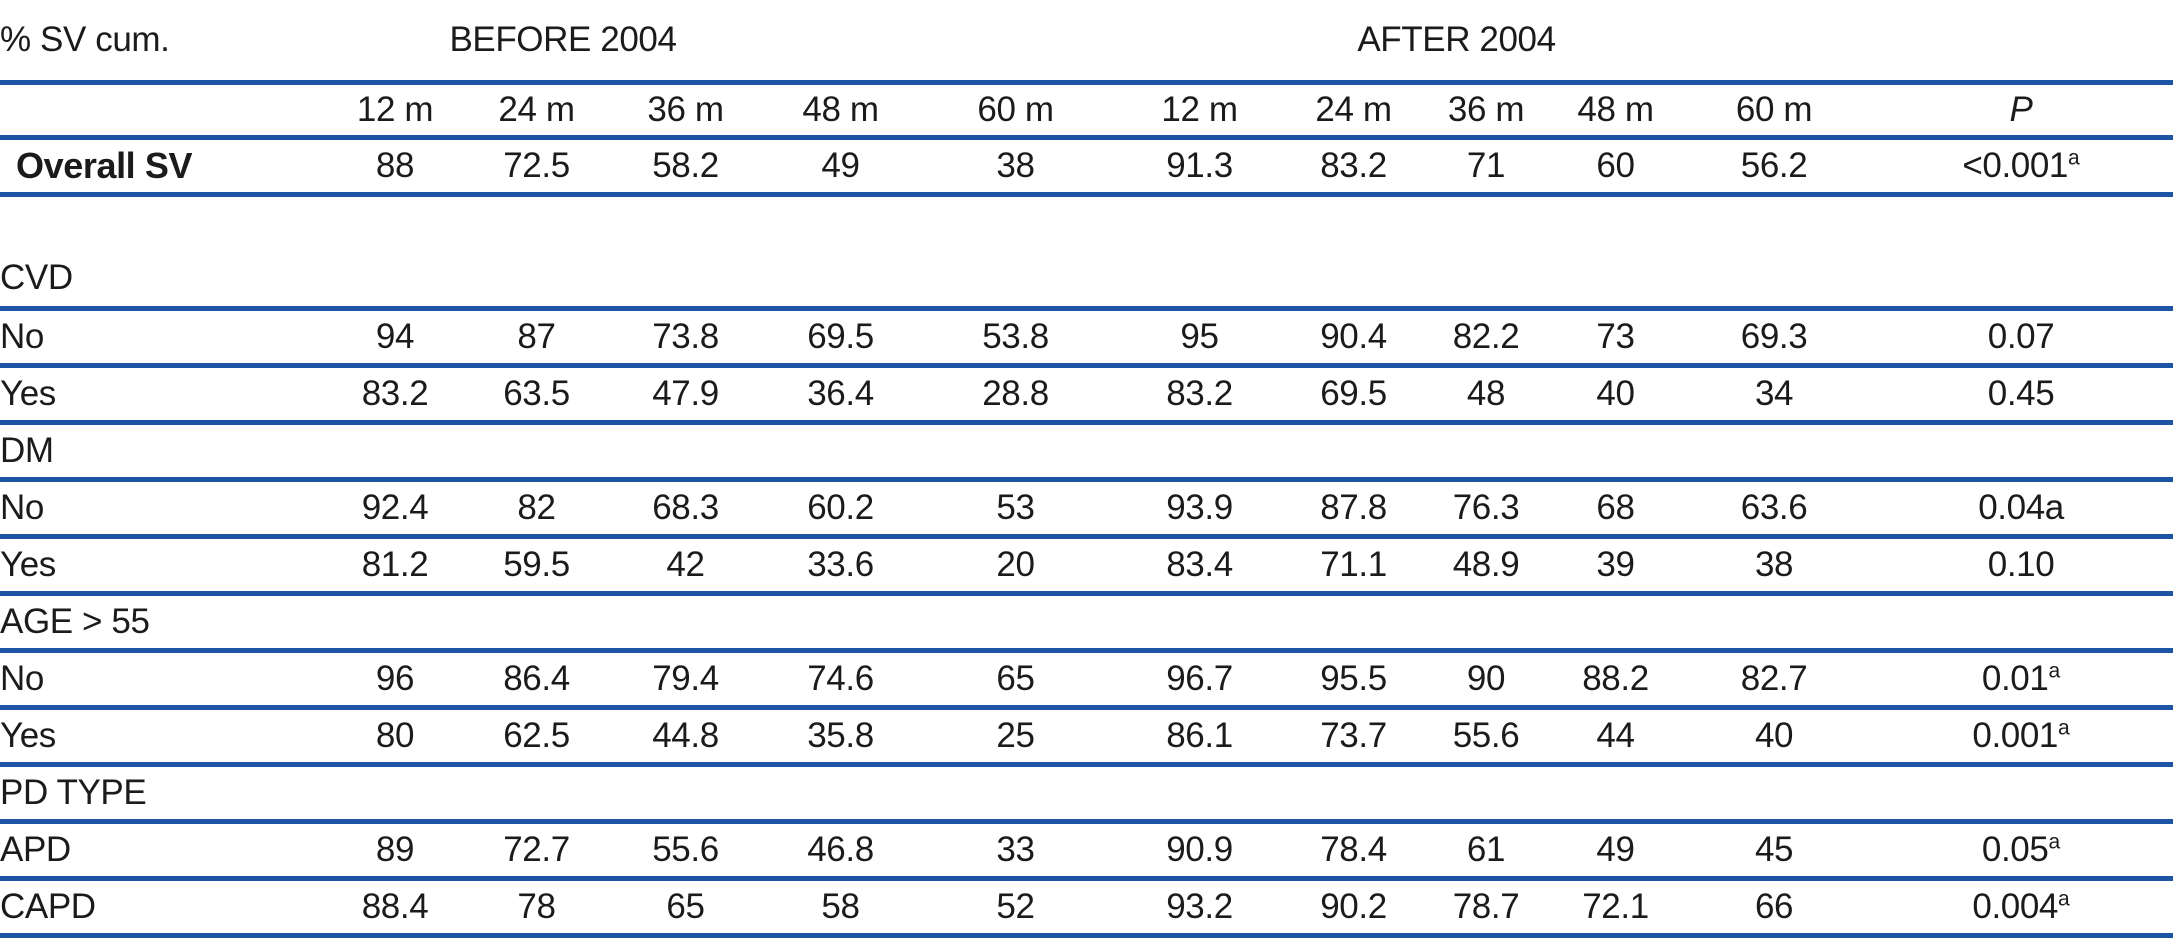  Describe the element at coordinates (395, 678) in the screenshot. I see `value-cell-before-12m: 96` at that location.